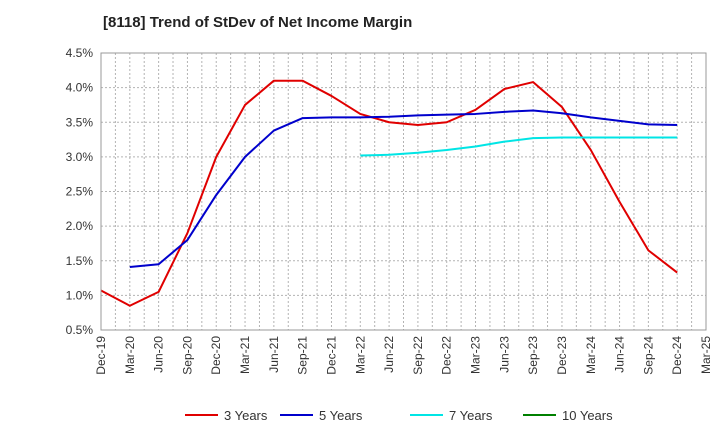 Image resolution: width=720 pixels, height=440 pixels. Describe the element at coordinates (159, 354) in the screenshot. I see `x-tick-label: Jun-20` at that location.